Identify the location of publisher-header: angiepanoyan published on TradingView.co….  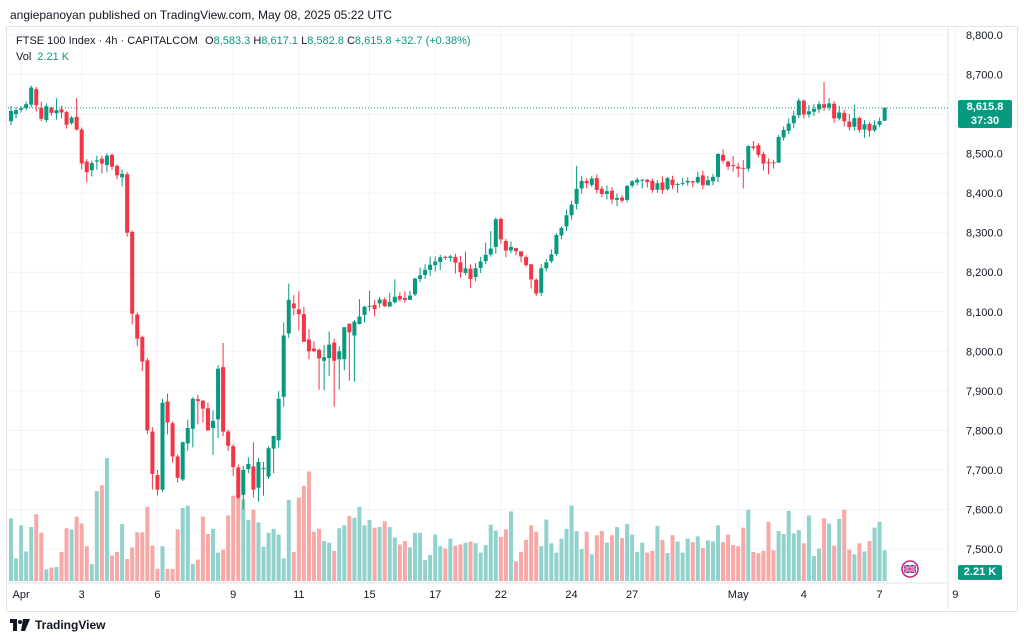
(201, 15).